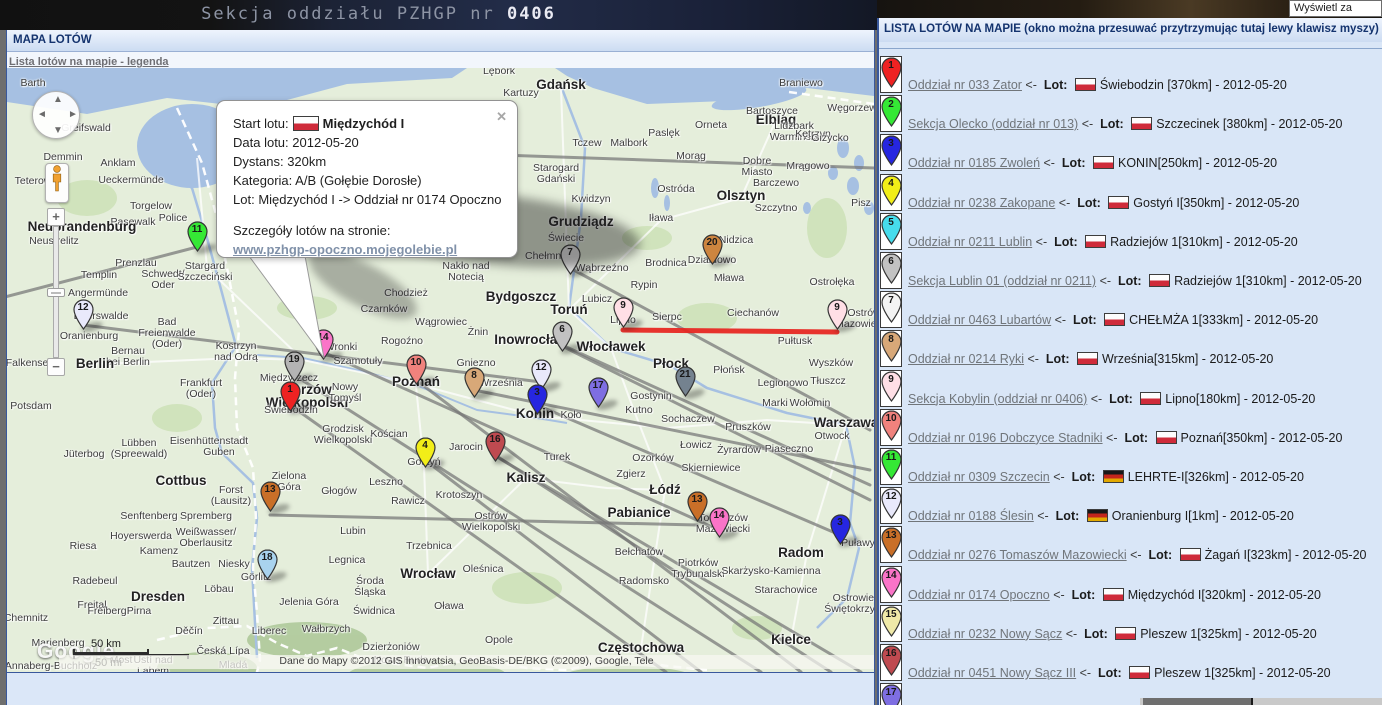 This screenshot has width=1382, height=705. Describe the element at coordinates (891, 270) in the screenshot. I see `list-marker-6: 6` at that location.